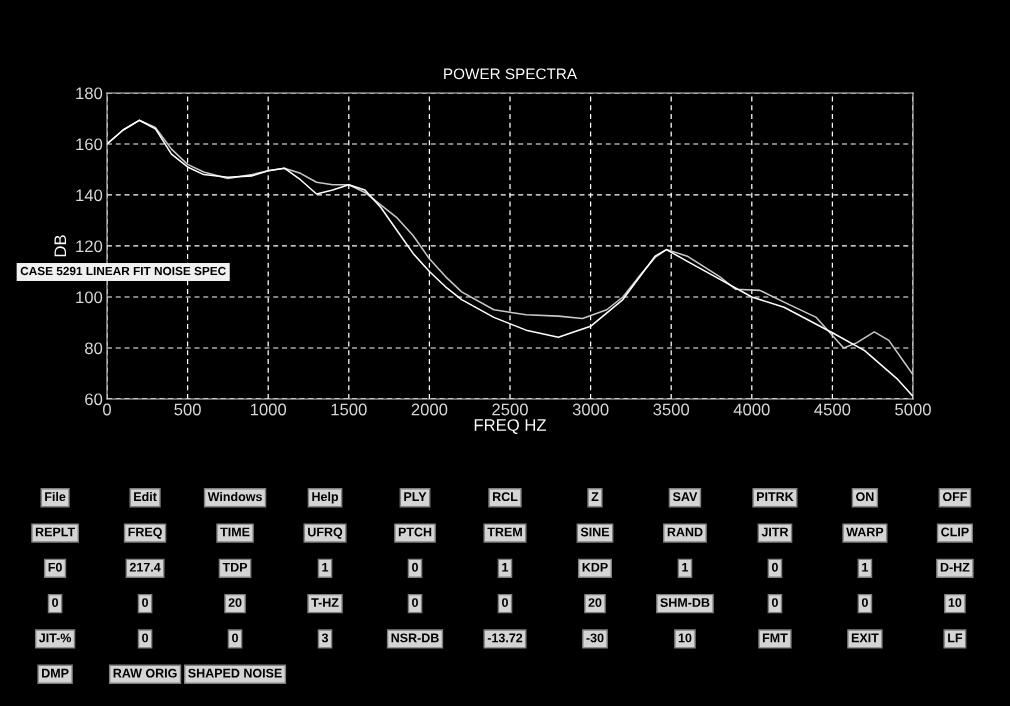  Describe the element at coordinates (89, 246) in the screenshot. I see `y-tick-label: 120` at that location.